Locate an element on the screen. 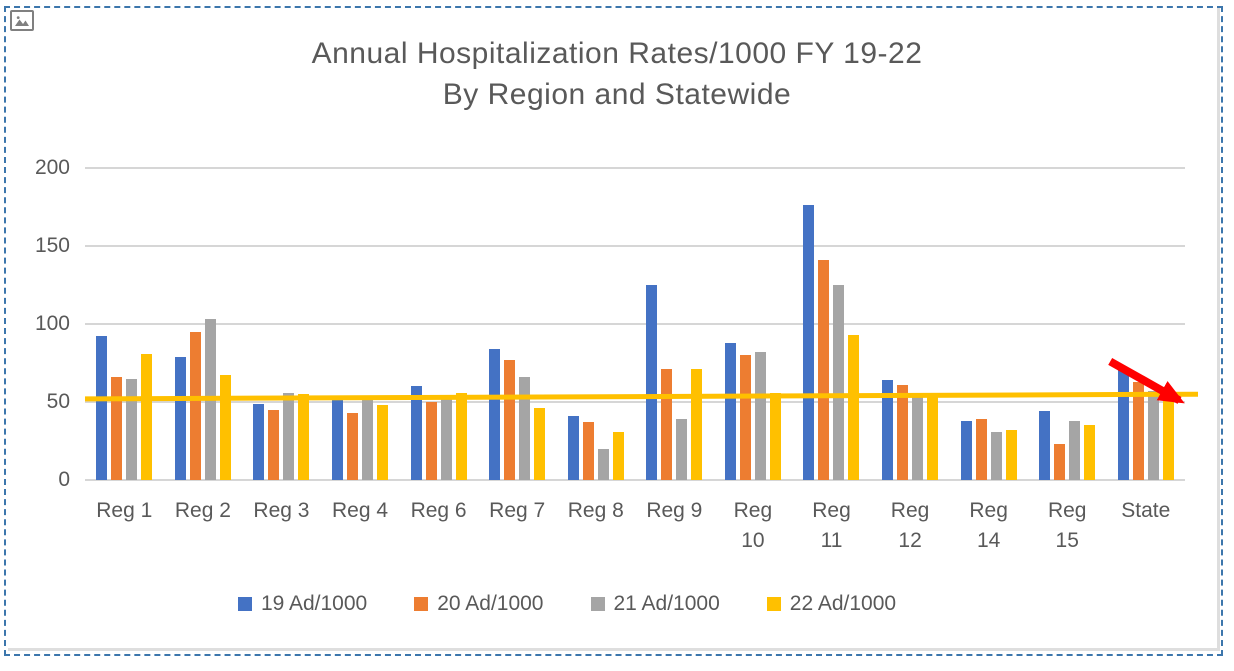 The height and width of the screenshot is (671, 1234). bar-21-ad-1000-state is located at coordinates (1153, 435).